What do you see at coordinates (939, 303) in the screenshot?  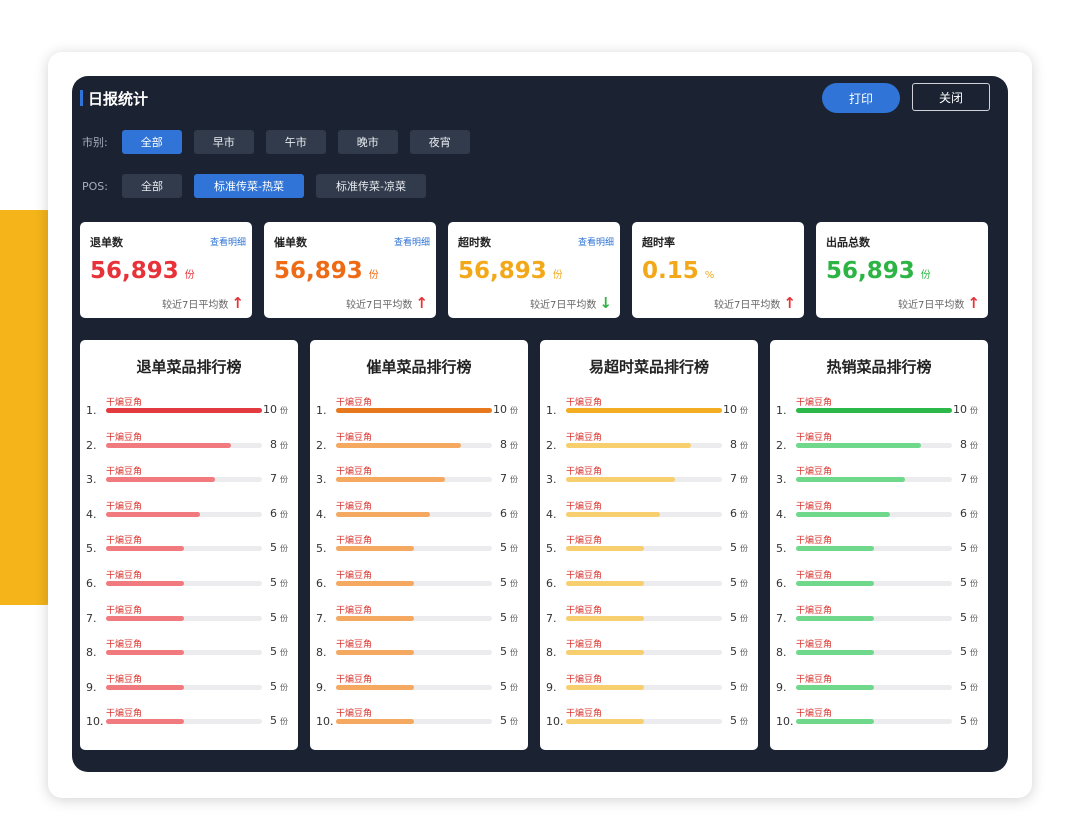 I see `stat-compare: 较近7日平均数 ↑` at bounding box center [939, 303].